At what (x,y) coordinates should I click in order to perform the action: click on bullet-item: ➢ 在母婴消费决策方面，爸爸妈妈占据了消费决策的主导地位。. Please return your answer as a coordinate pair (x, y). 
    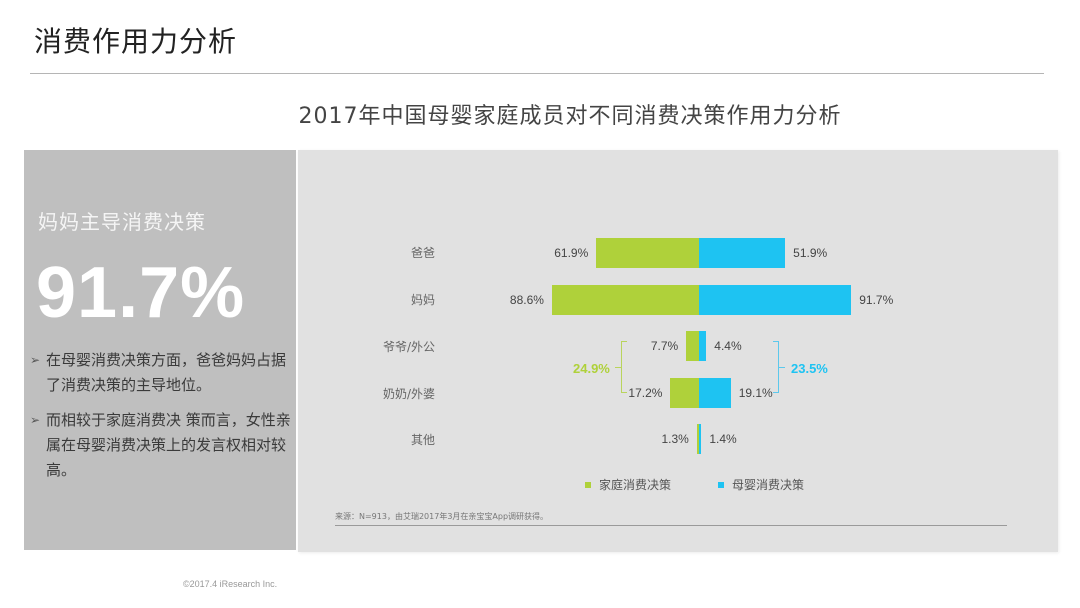
    Looking at the image, I should click on (163, 373).